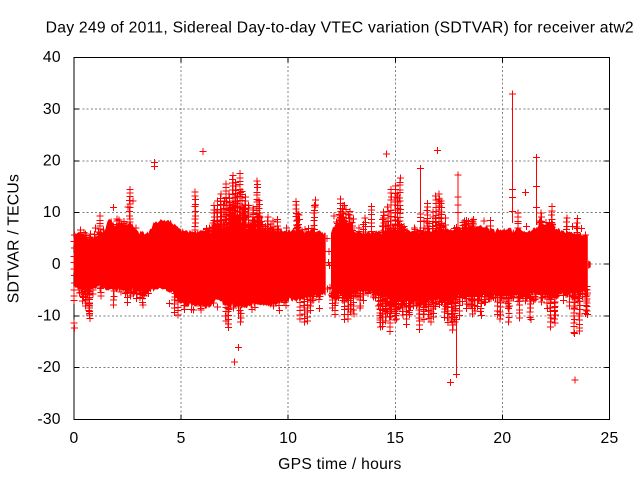 This screenshot has width=640, height=485. What do you see at coordinates (52, 109) in the screenshot?
I see `svg-text: 30` at bounding box center [52, 109].